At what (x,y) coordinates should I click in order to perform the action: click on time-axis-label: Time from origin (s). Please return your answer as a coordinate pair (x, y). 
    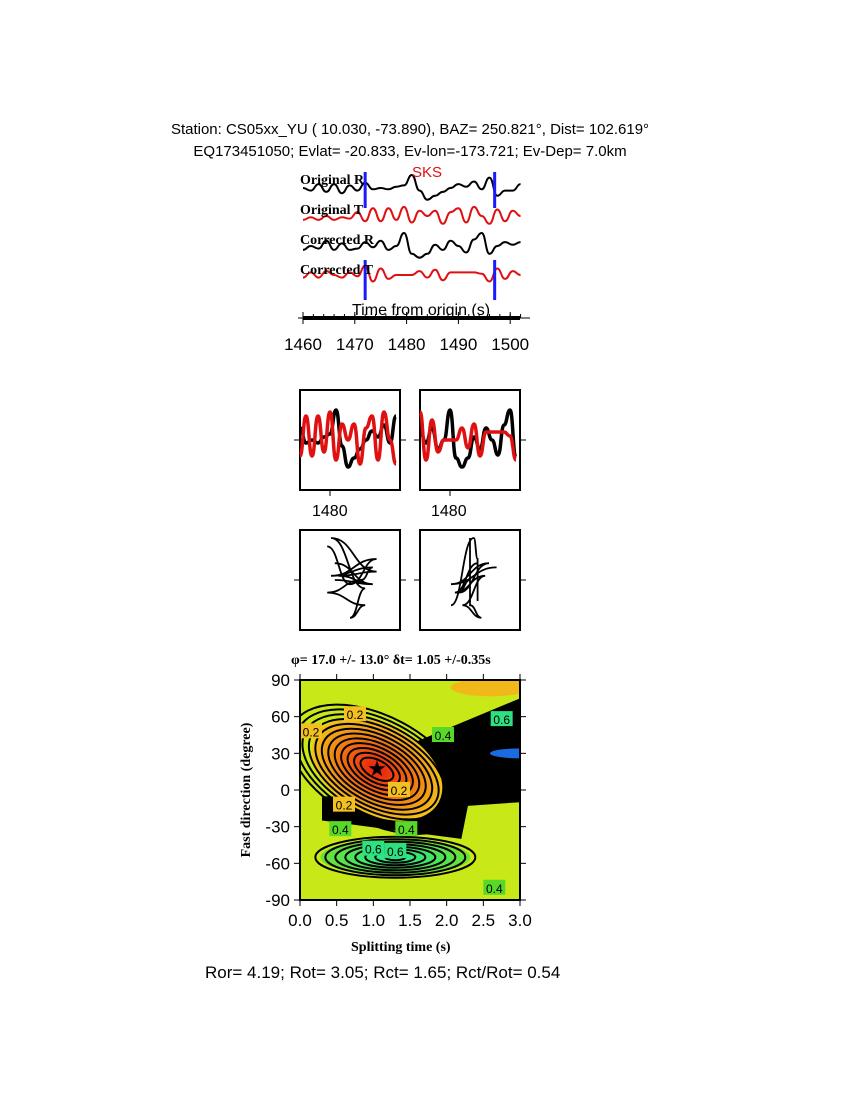
    Looking at the image, I should click on (421, 310).